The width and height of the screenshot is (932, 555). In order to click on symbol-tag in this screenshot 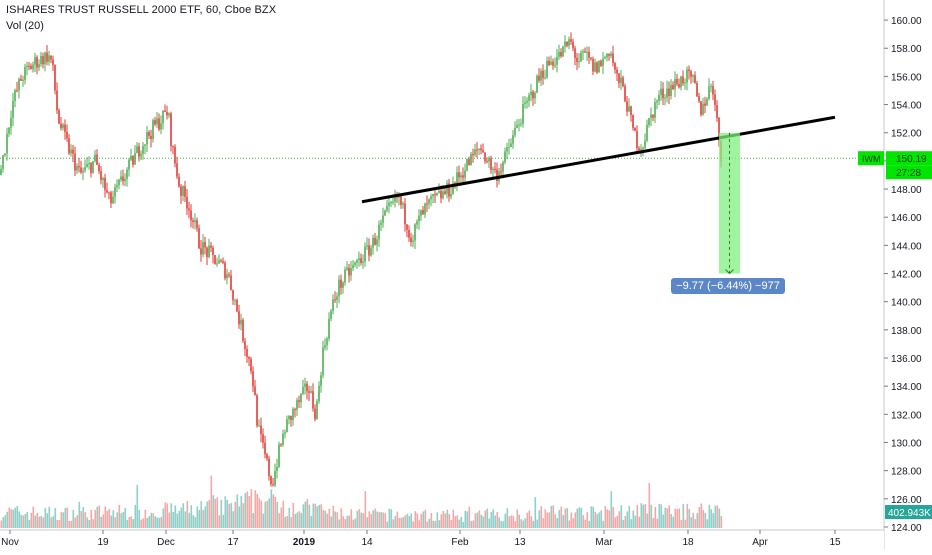, I will do `click(871, 158)`.